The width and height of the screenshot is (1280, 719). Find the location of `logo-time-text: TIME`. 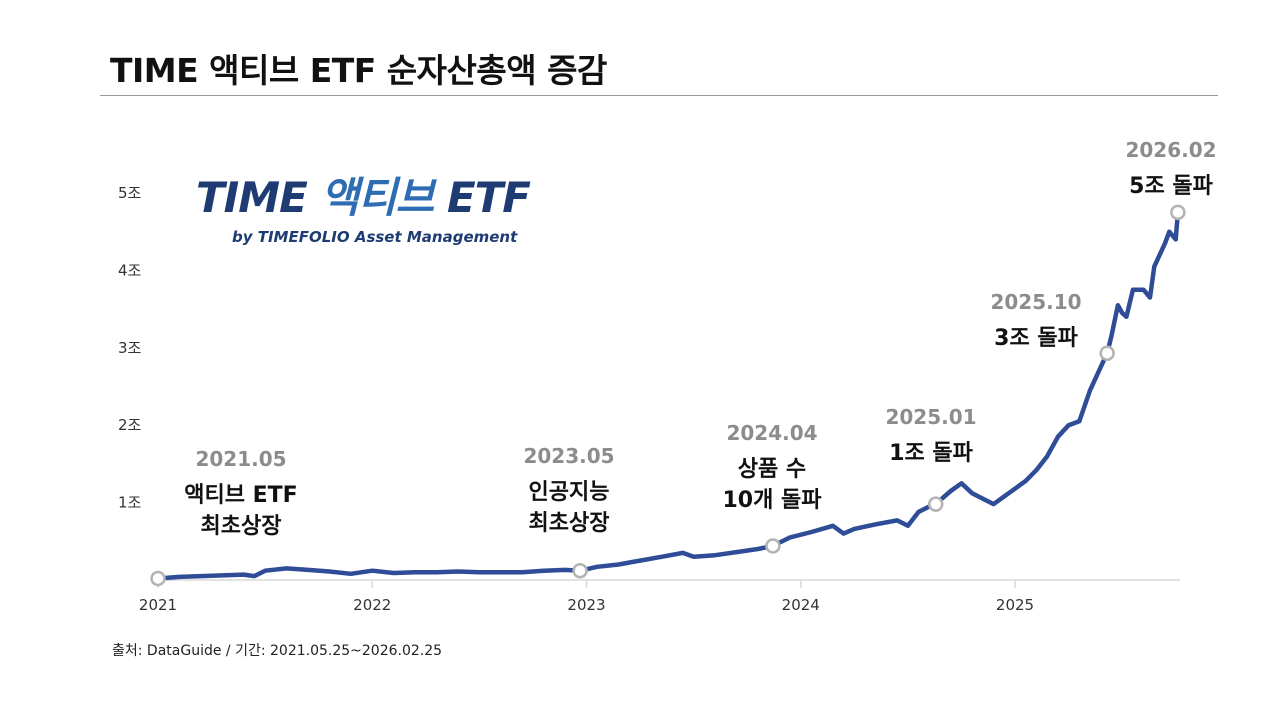

logo-time-text: TIME is located at coordinates (252, 197).